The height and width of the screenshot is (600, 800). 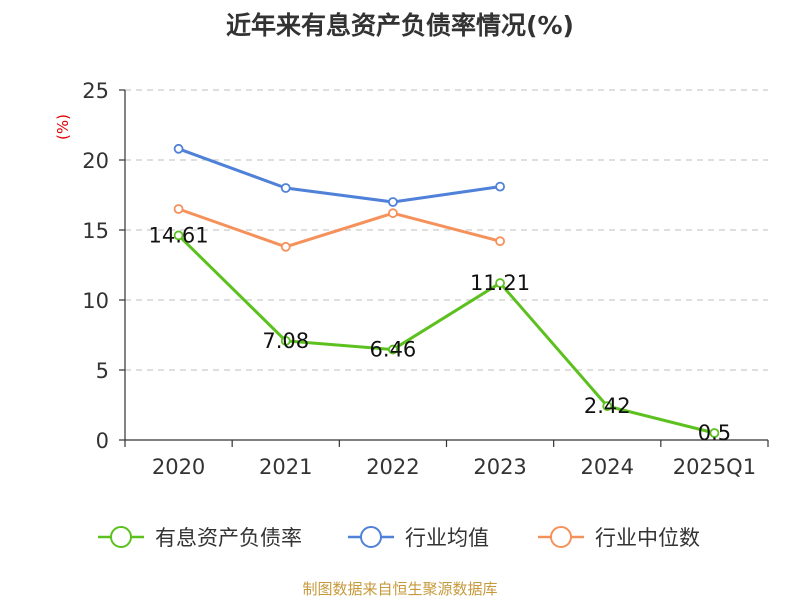 I want to click on y-tick-label: 0, so click(x=102, y=441).